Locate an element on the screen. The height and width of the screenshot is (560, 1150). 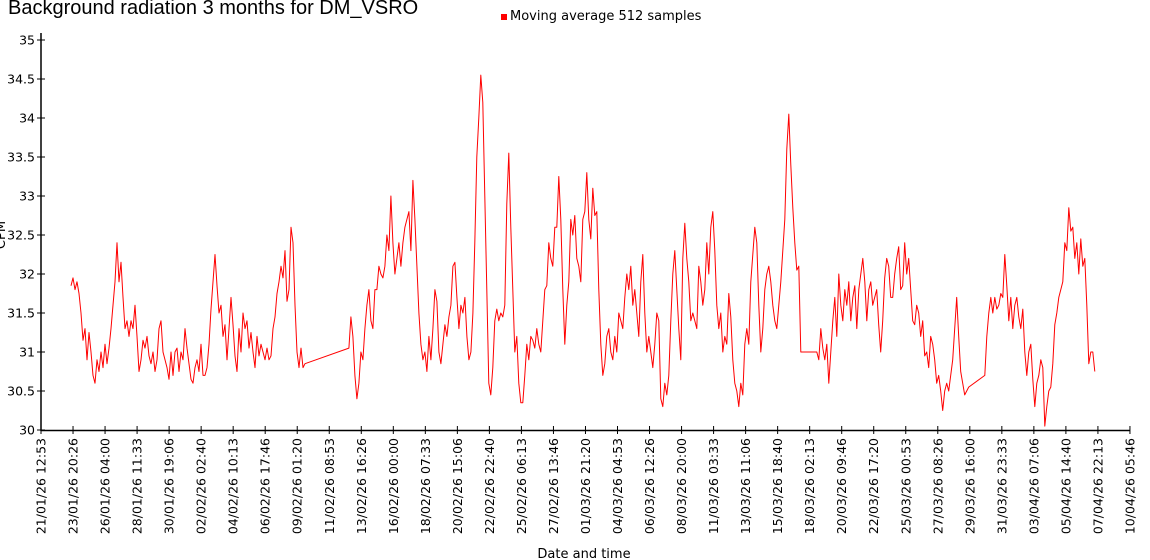
y-tick-label: 32 is located at coordinates (27, 274).